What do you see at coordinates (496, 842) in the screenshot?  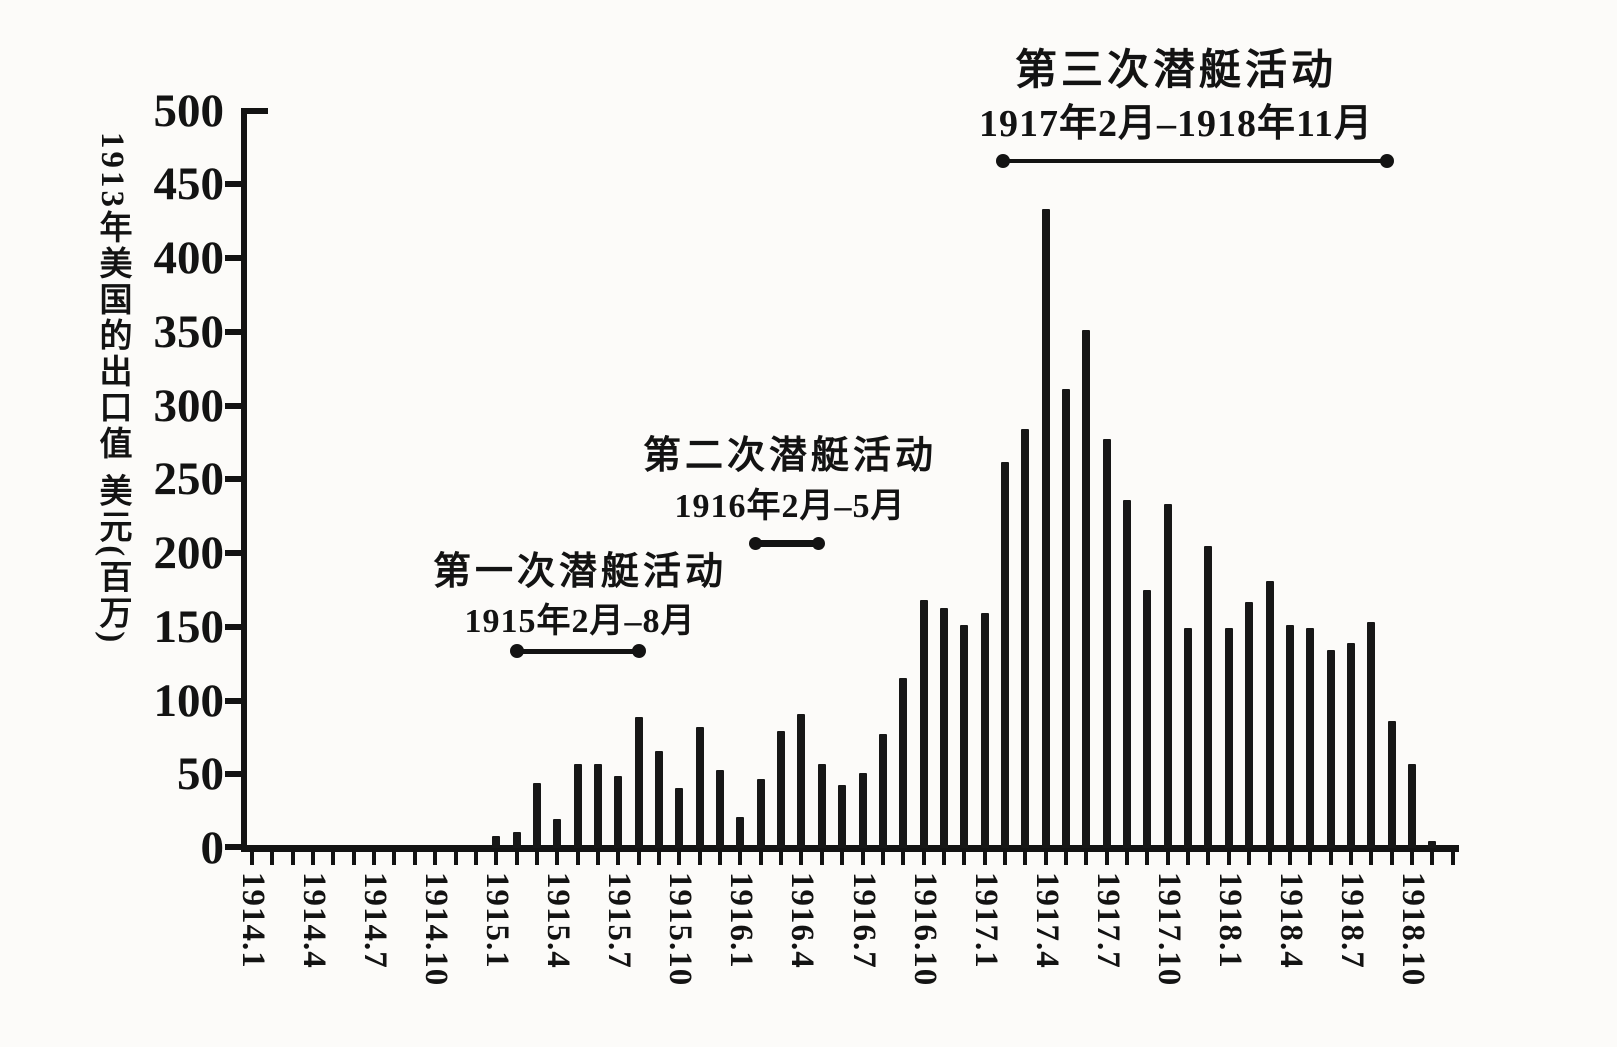 I see `bar-1915.1` at bounding box center [496, 842].